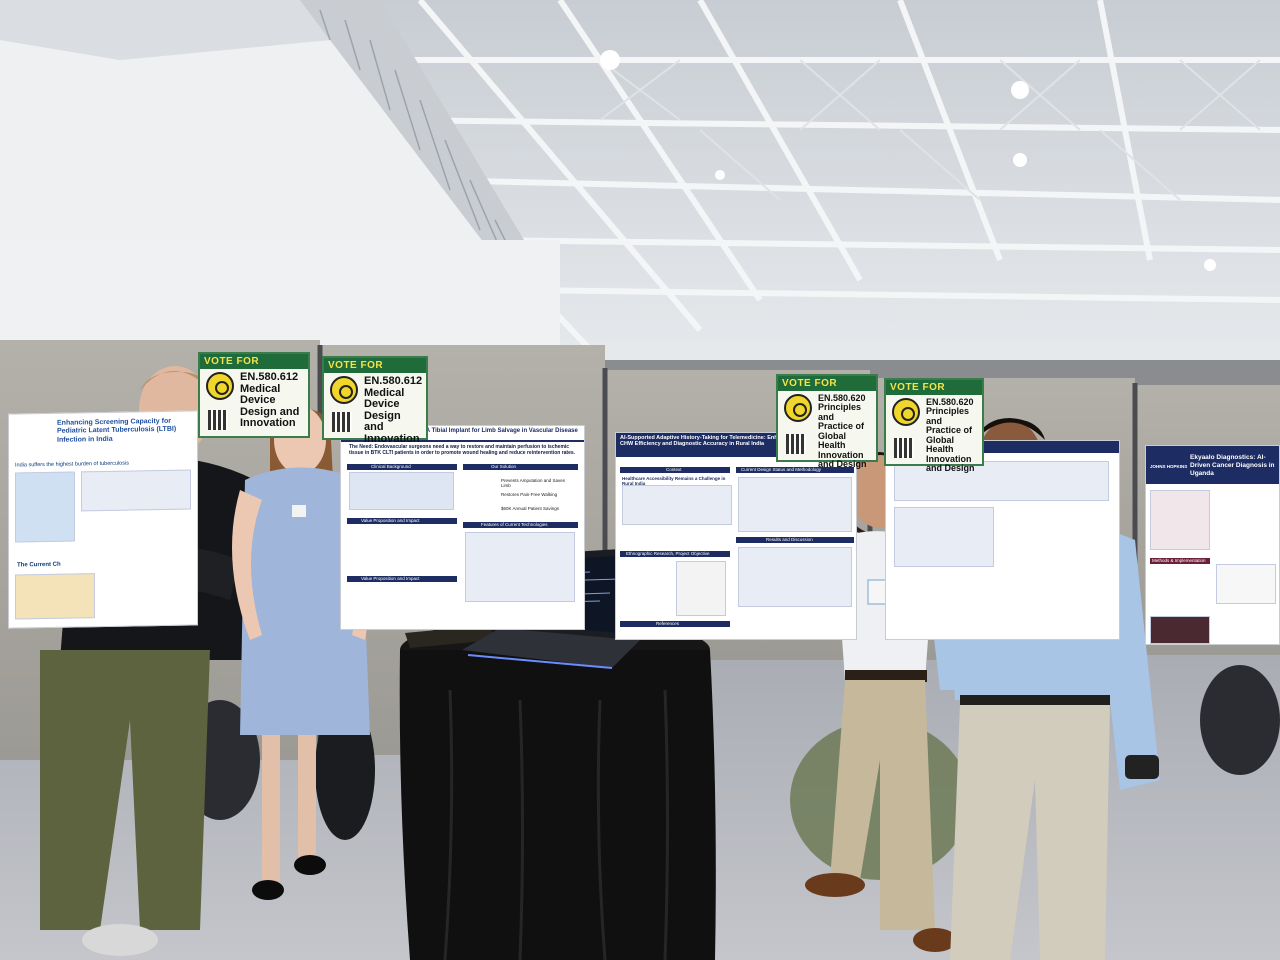 The width and height of the screenshot is (1280, 960). Describe the element at coordinates (280, 295) in the screenshot. I see `back-wall` at that location.